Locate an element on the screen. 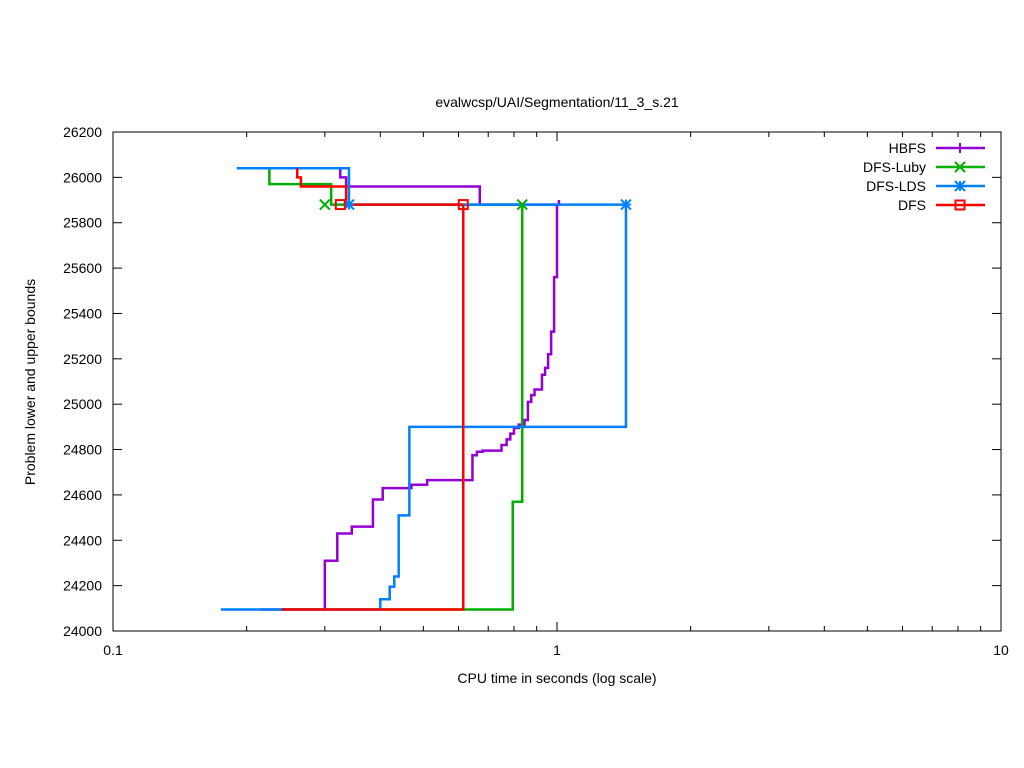 The width and height of the screenshot is (1024, 768). dfs-lower-bound-line is located at coordinates (373, 407).